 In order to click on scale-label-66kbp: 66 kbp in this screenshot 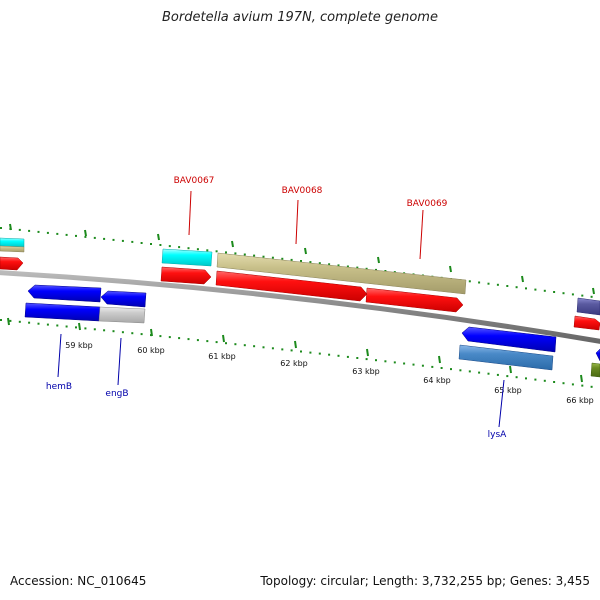, I will do `click(580, 400)`.